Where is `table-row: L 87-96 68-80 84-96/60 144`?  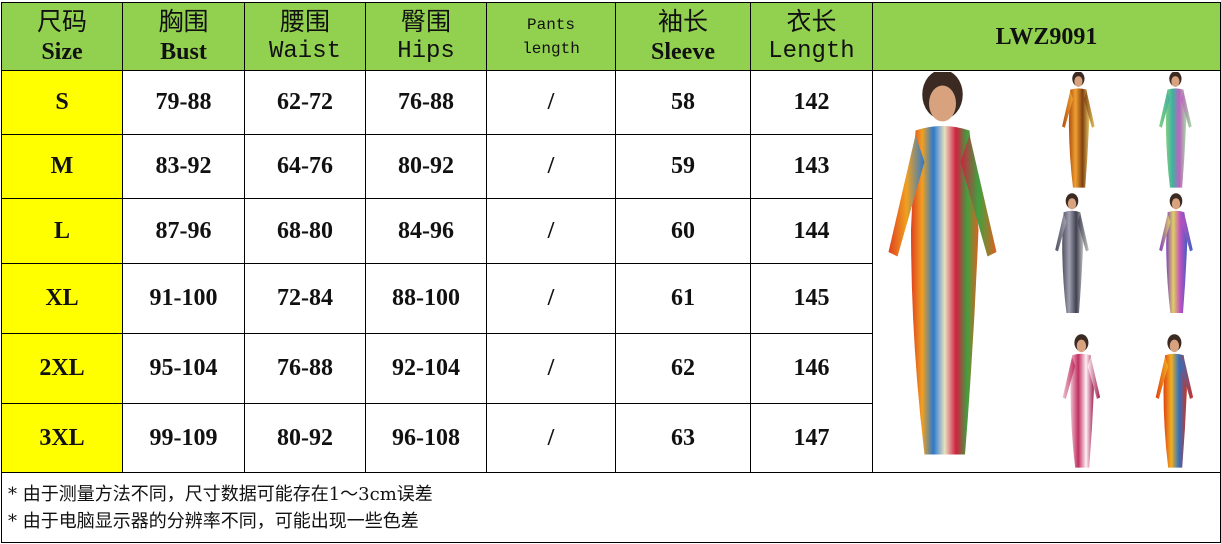
table-row: L 87-96 68-80 84-96/60 144 is located at coordinates (611, 231).